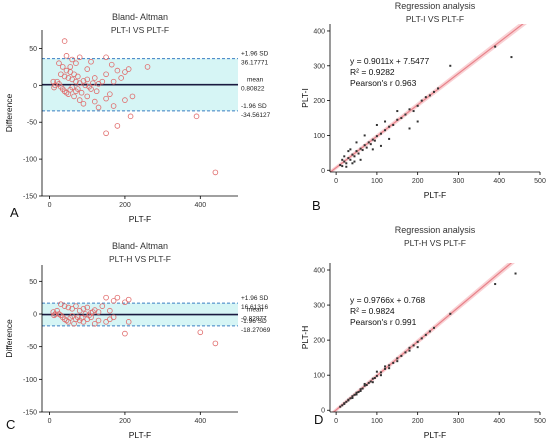 The height and width of the screenshot is (442, 550). I want to click on chart-title: Regression analysis, so click(435, 230).